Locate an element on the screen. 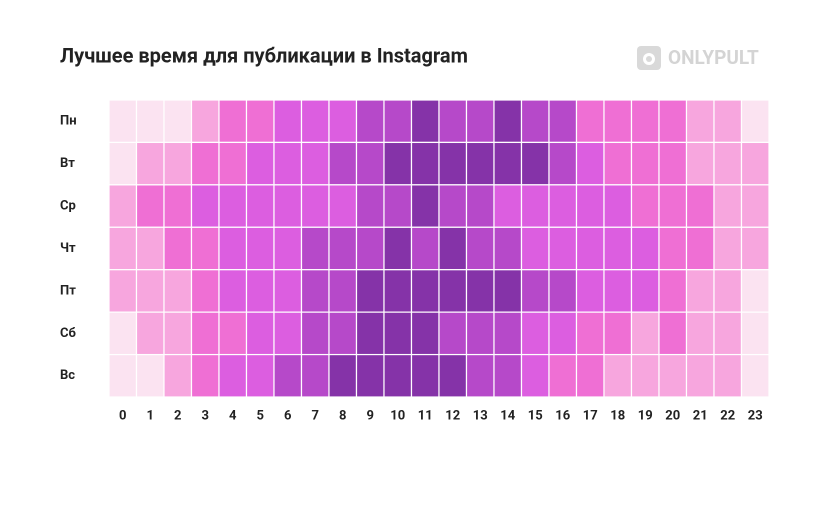 The image size is (840, 505). x-tick-label: 2 is located at coordinates (177, 415).